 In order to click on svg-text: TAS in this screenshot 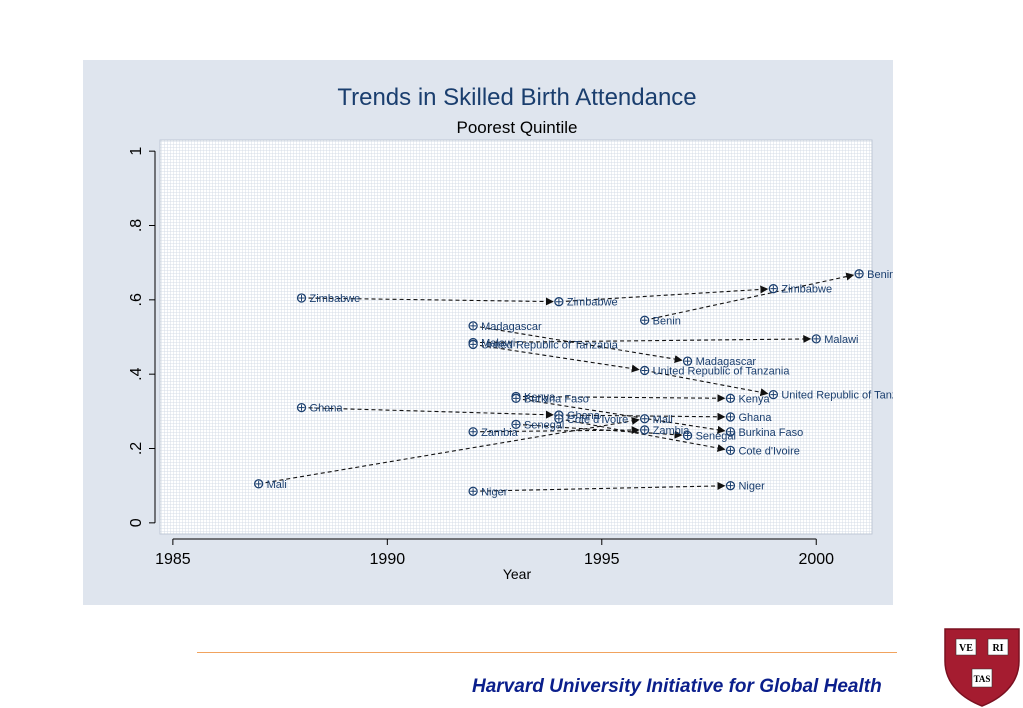, I will do `click(982, 679)`.